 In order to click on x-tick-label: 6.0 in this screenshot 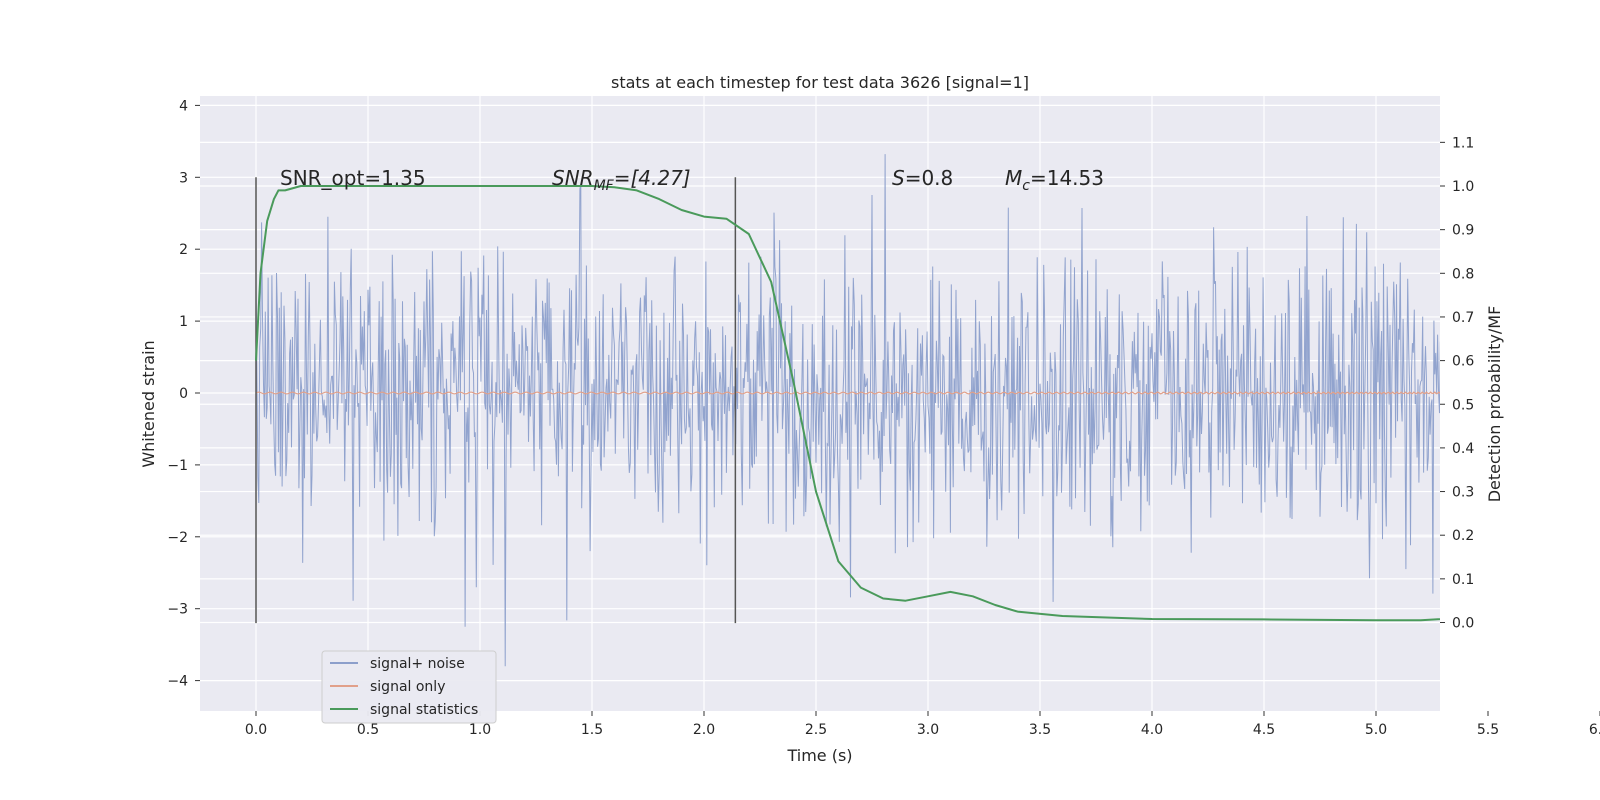, I will do `click(1594, 730)`.